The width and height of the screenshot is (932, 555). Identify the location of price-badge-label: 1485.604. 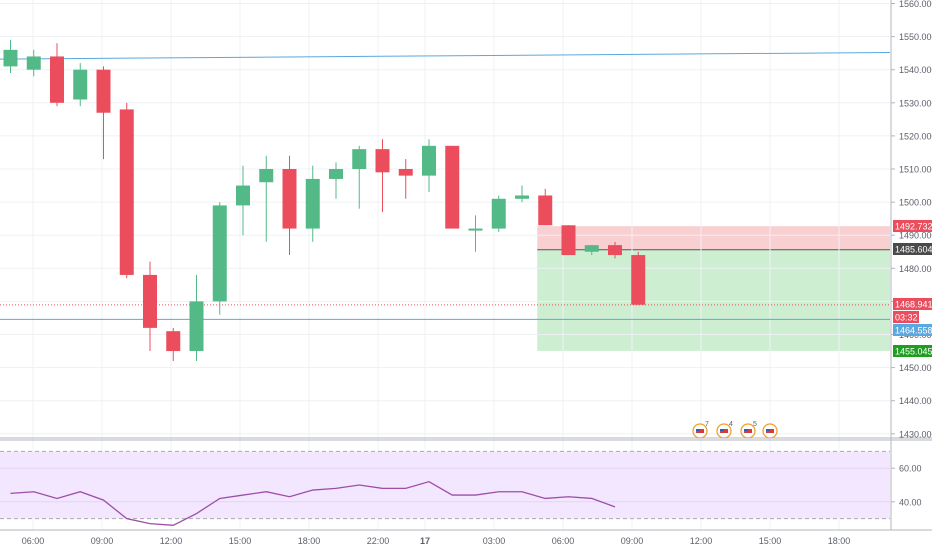
(913, 250).